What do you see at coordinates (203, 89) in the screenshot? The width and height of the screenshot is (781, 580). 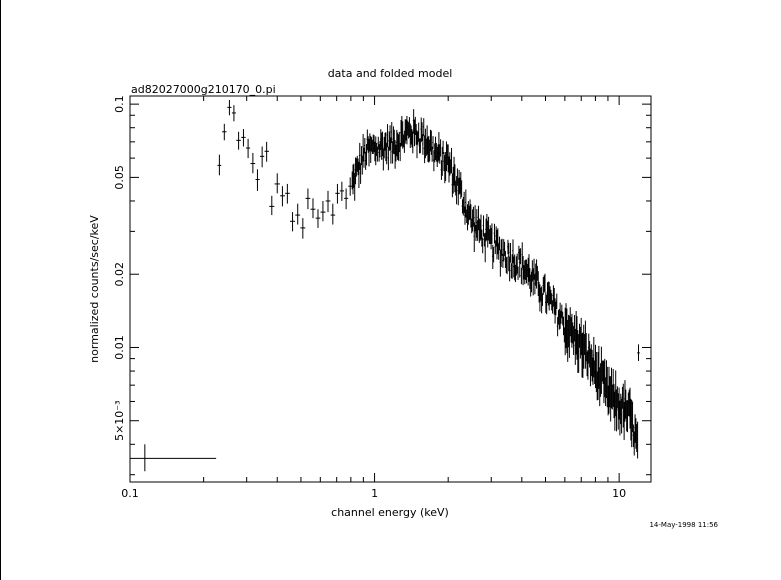 I see `chart-subtitle: ad82027000g210170_0.pi` at bounding box center [203, 89].